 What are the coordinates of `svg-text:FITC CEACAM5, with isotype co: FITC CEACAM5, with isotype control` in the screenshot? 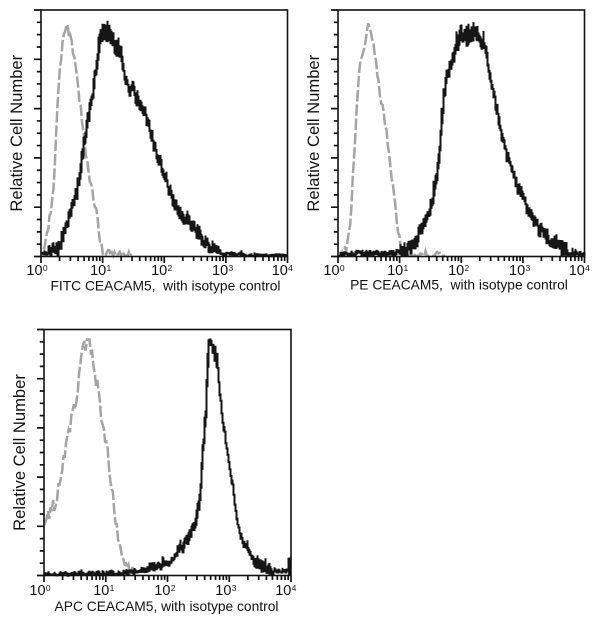 It's located at (165, 286).